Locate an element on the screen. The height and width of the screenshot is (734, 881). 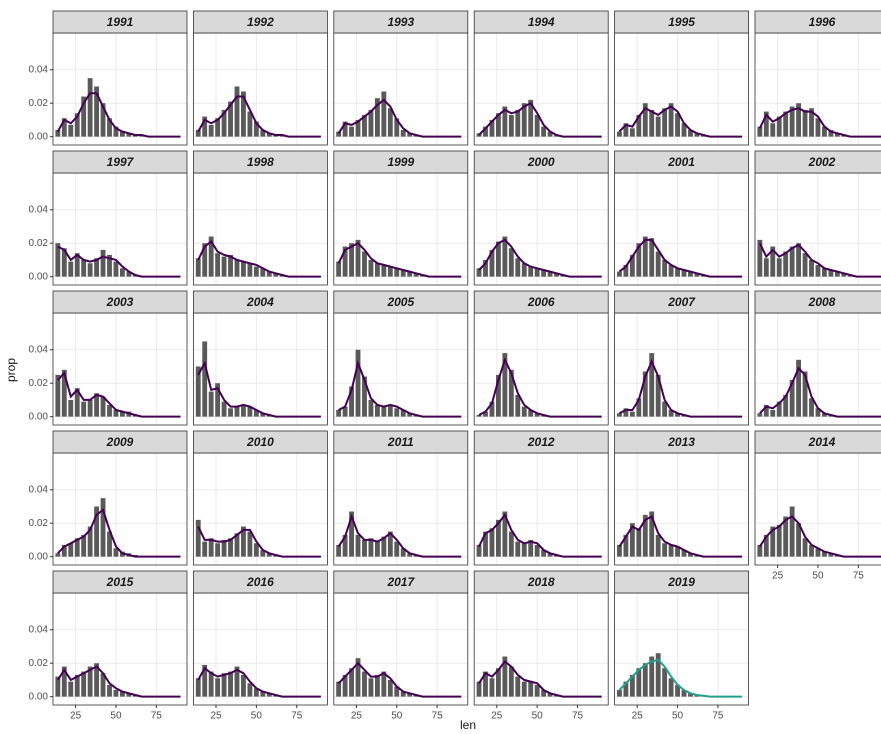
panel: 1994 is located at coordinates (541, 78).